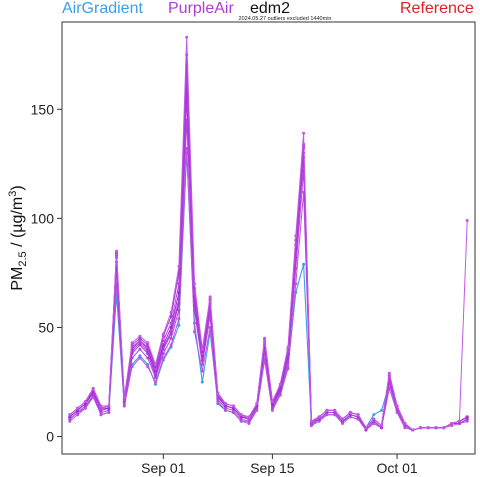 The image size is (480, 477). Describe the element at coordinates (437, 8) in the screenshot. I see `legend-reference: Reference` at that location.